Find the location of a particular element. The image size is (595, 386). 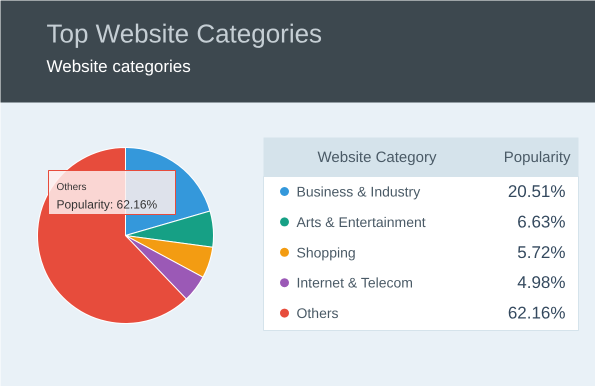

data-label: 4.98% is located at coordinates (541, 282).